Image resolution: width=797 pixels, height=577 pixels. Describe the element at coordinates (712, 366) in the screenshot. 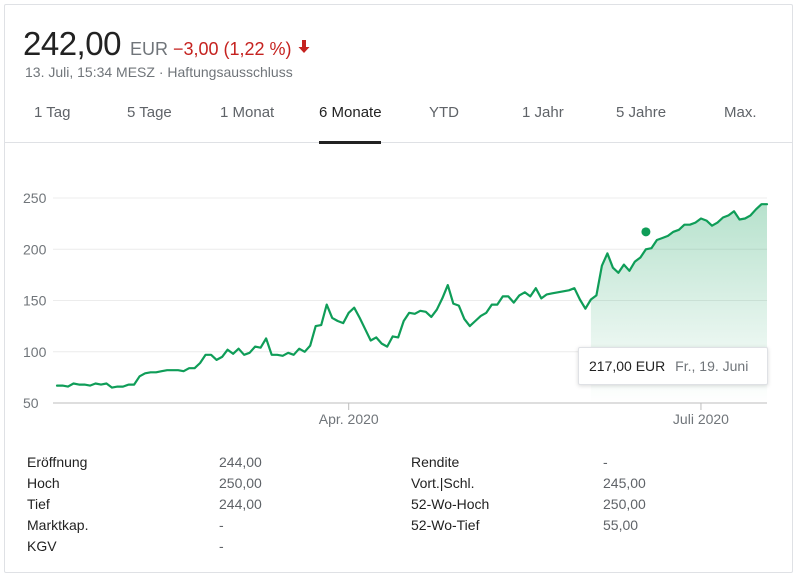

I see `tooltip-date: Fr., 19. Juni` at that location.